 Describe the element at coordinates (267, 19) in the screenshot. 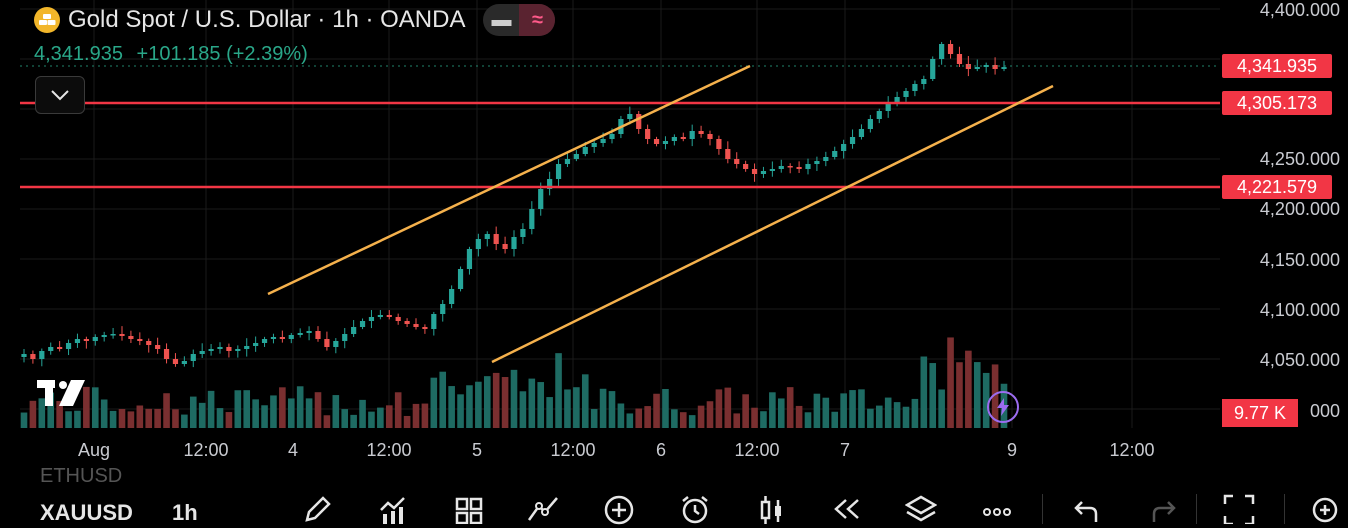

I see `symbol-title: Gold Spot / U.S. Dollar · 1h · OANDA` at that location.